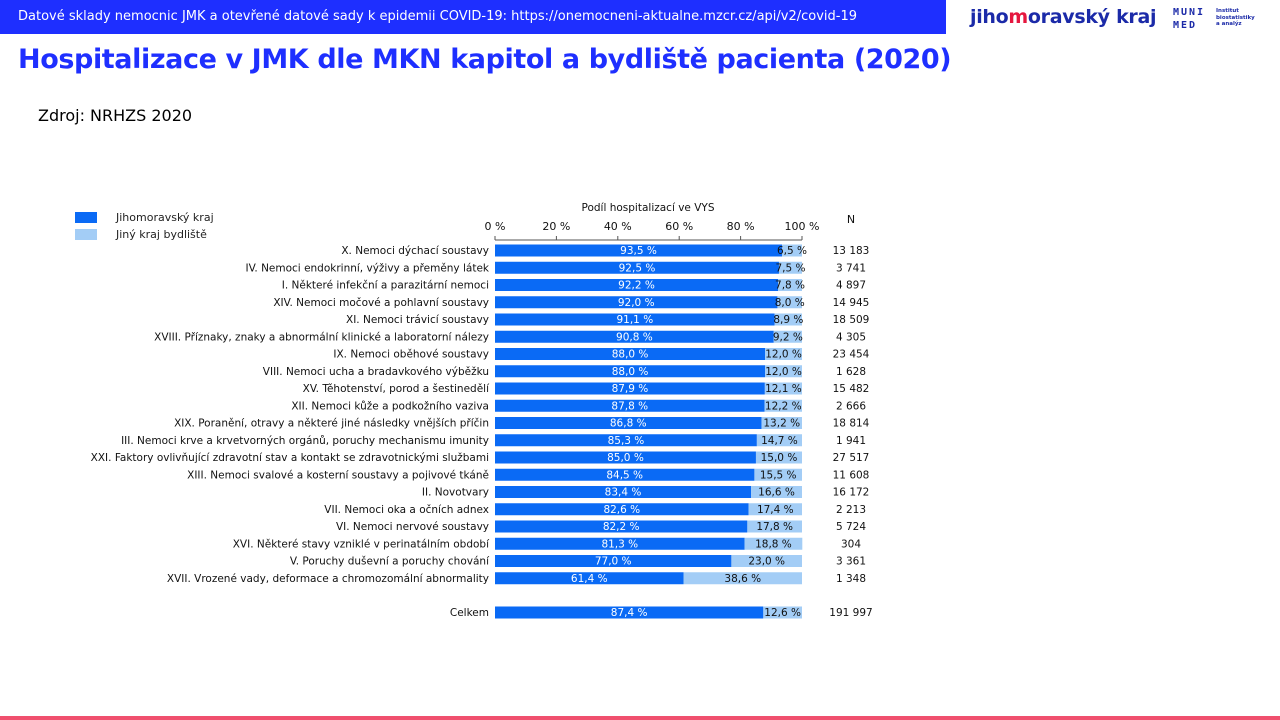 This screenshot has height=720, width=1280. Describe the element at coordinates (766, 562) in the screenshot. I see `data-label-other: 23,0 %` at that location.